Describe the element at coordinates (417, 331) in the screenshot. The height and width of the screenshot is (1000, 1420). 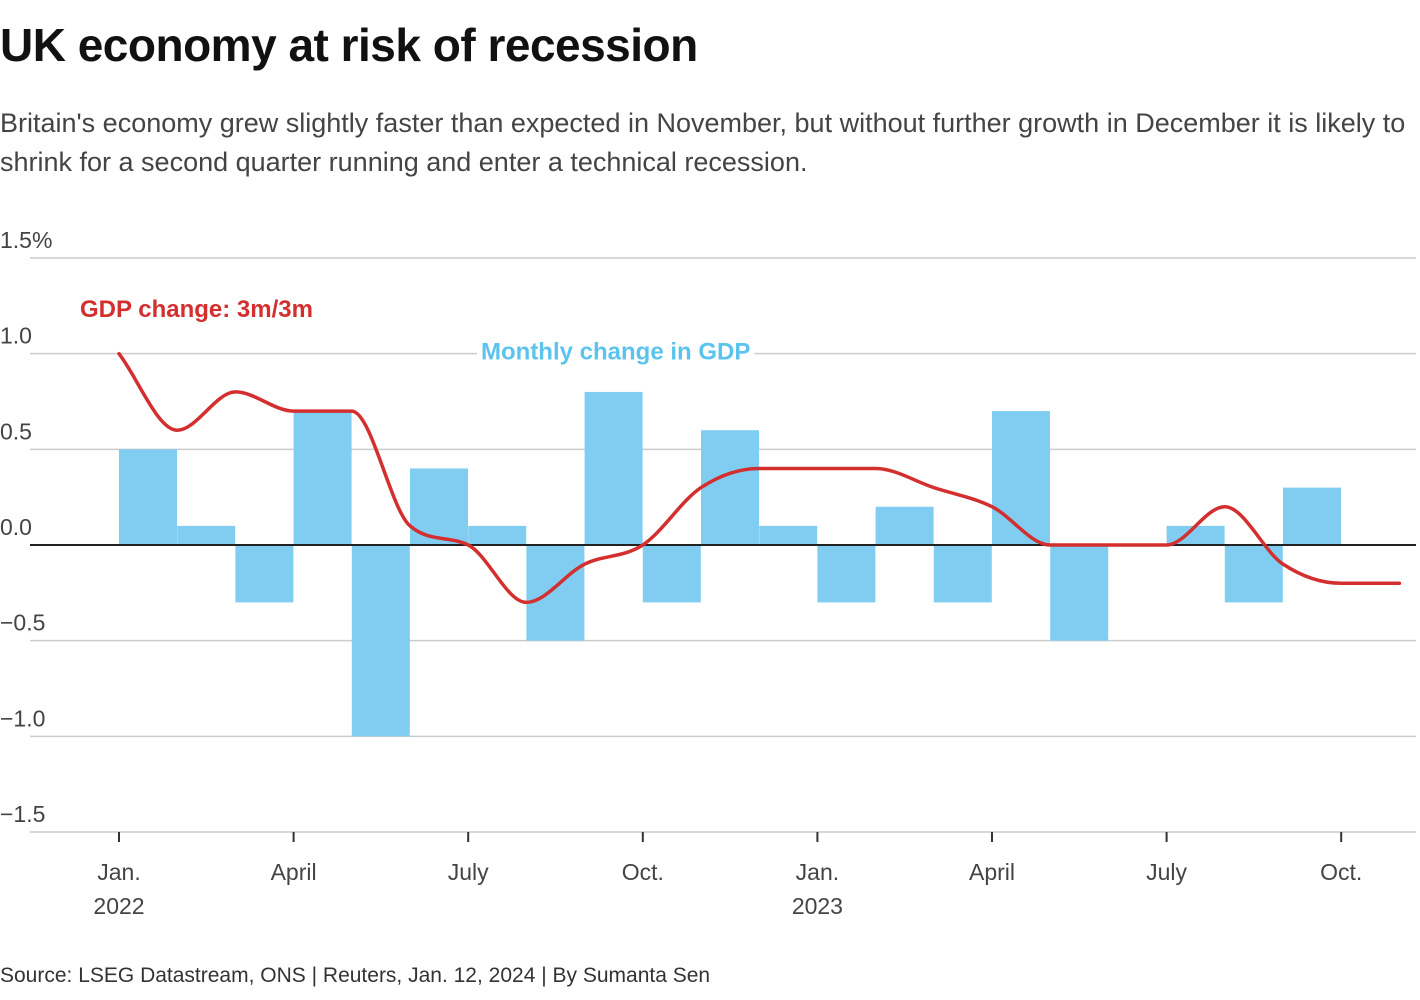
I see `series-labels: Monthly change in GDP GDP change: 3m/3m` at that location.